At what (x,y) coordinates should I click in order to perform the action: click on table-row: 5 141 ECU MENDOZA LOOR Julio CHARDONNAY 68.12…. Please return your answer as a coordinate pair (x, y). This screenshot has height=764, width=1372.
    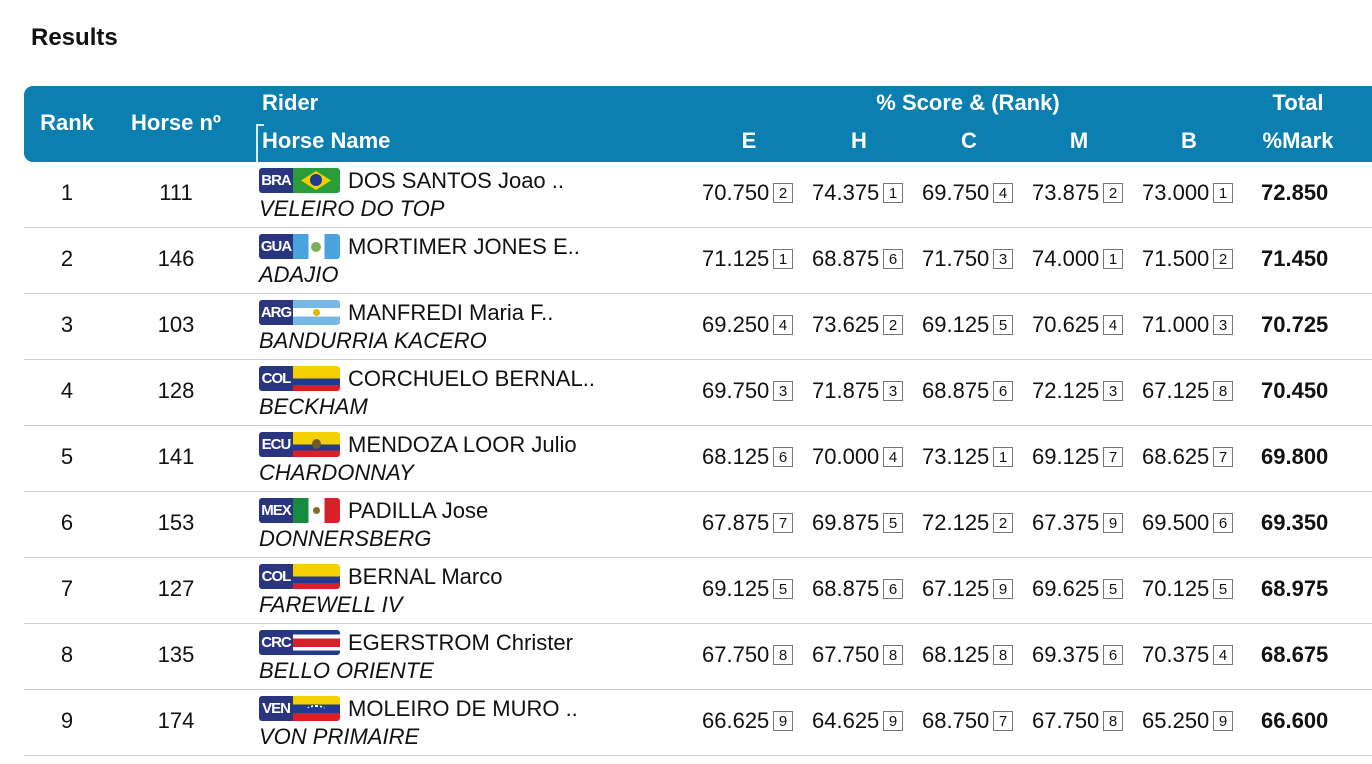
    Looking at the image, I should click on (698, 459).